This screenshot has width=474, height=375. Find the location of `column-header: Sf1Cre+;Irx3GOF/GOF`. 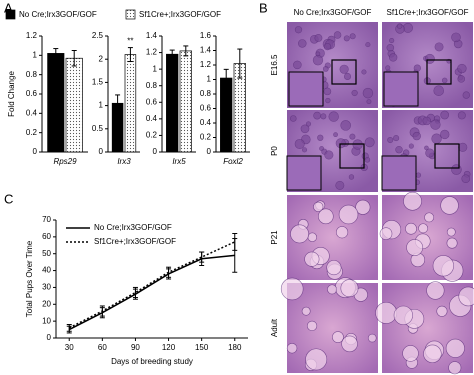

column-header: Sf1Cre+;Irx3GOF/GOF is located at coordinates (427, 12).